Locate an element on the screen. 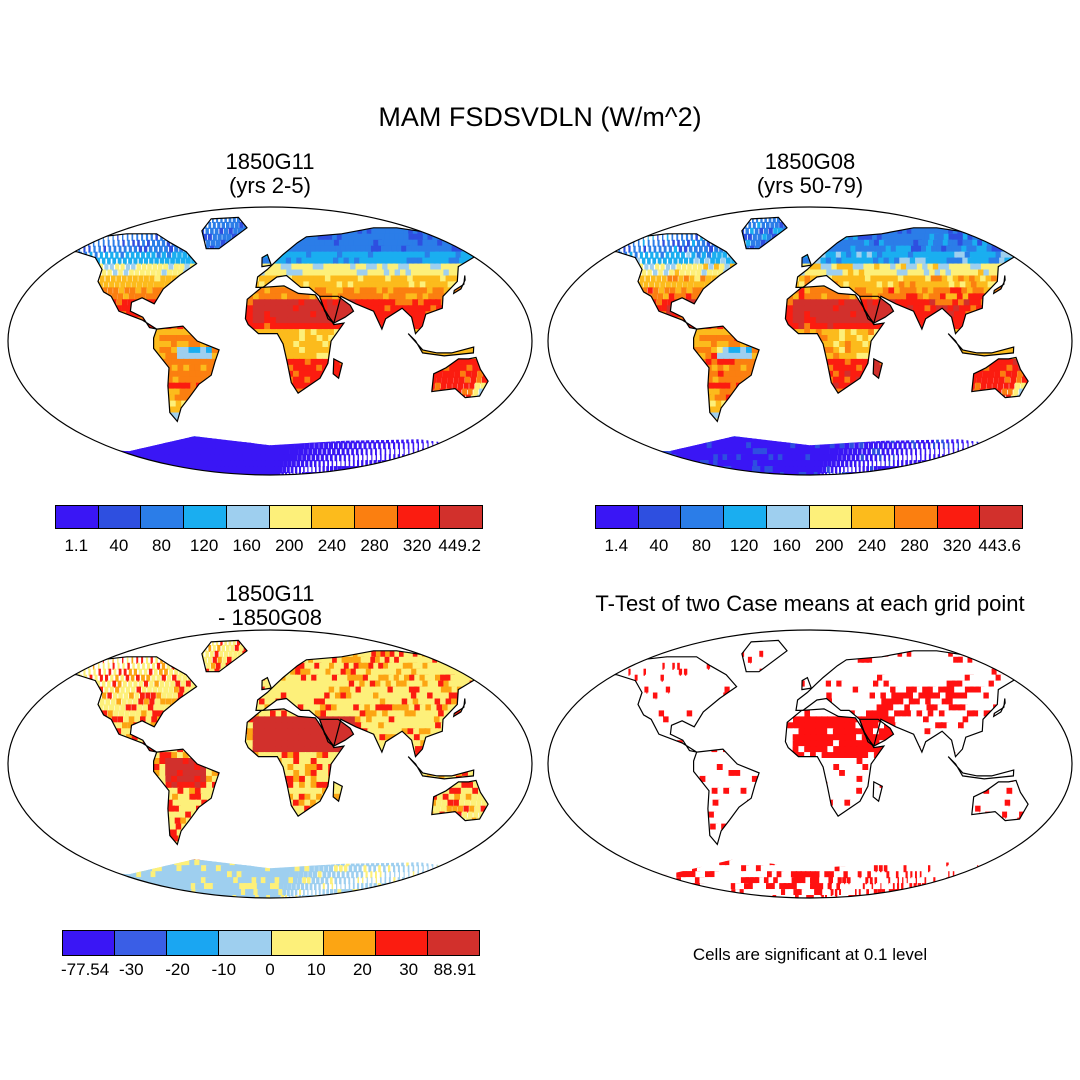  colorbar-tick-label: -77.54 is located at coordinates (85, 969).